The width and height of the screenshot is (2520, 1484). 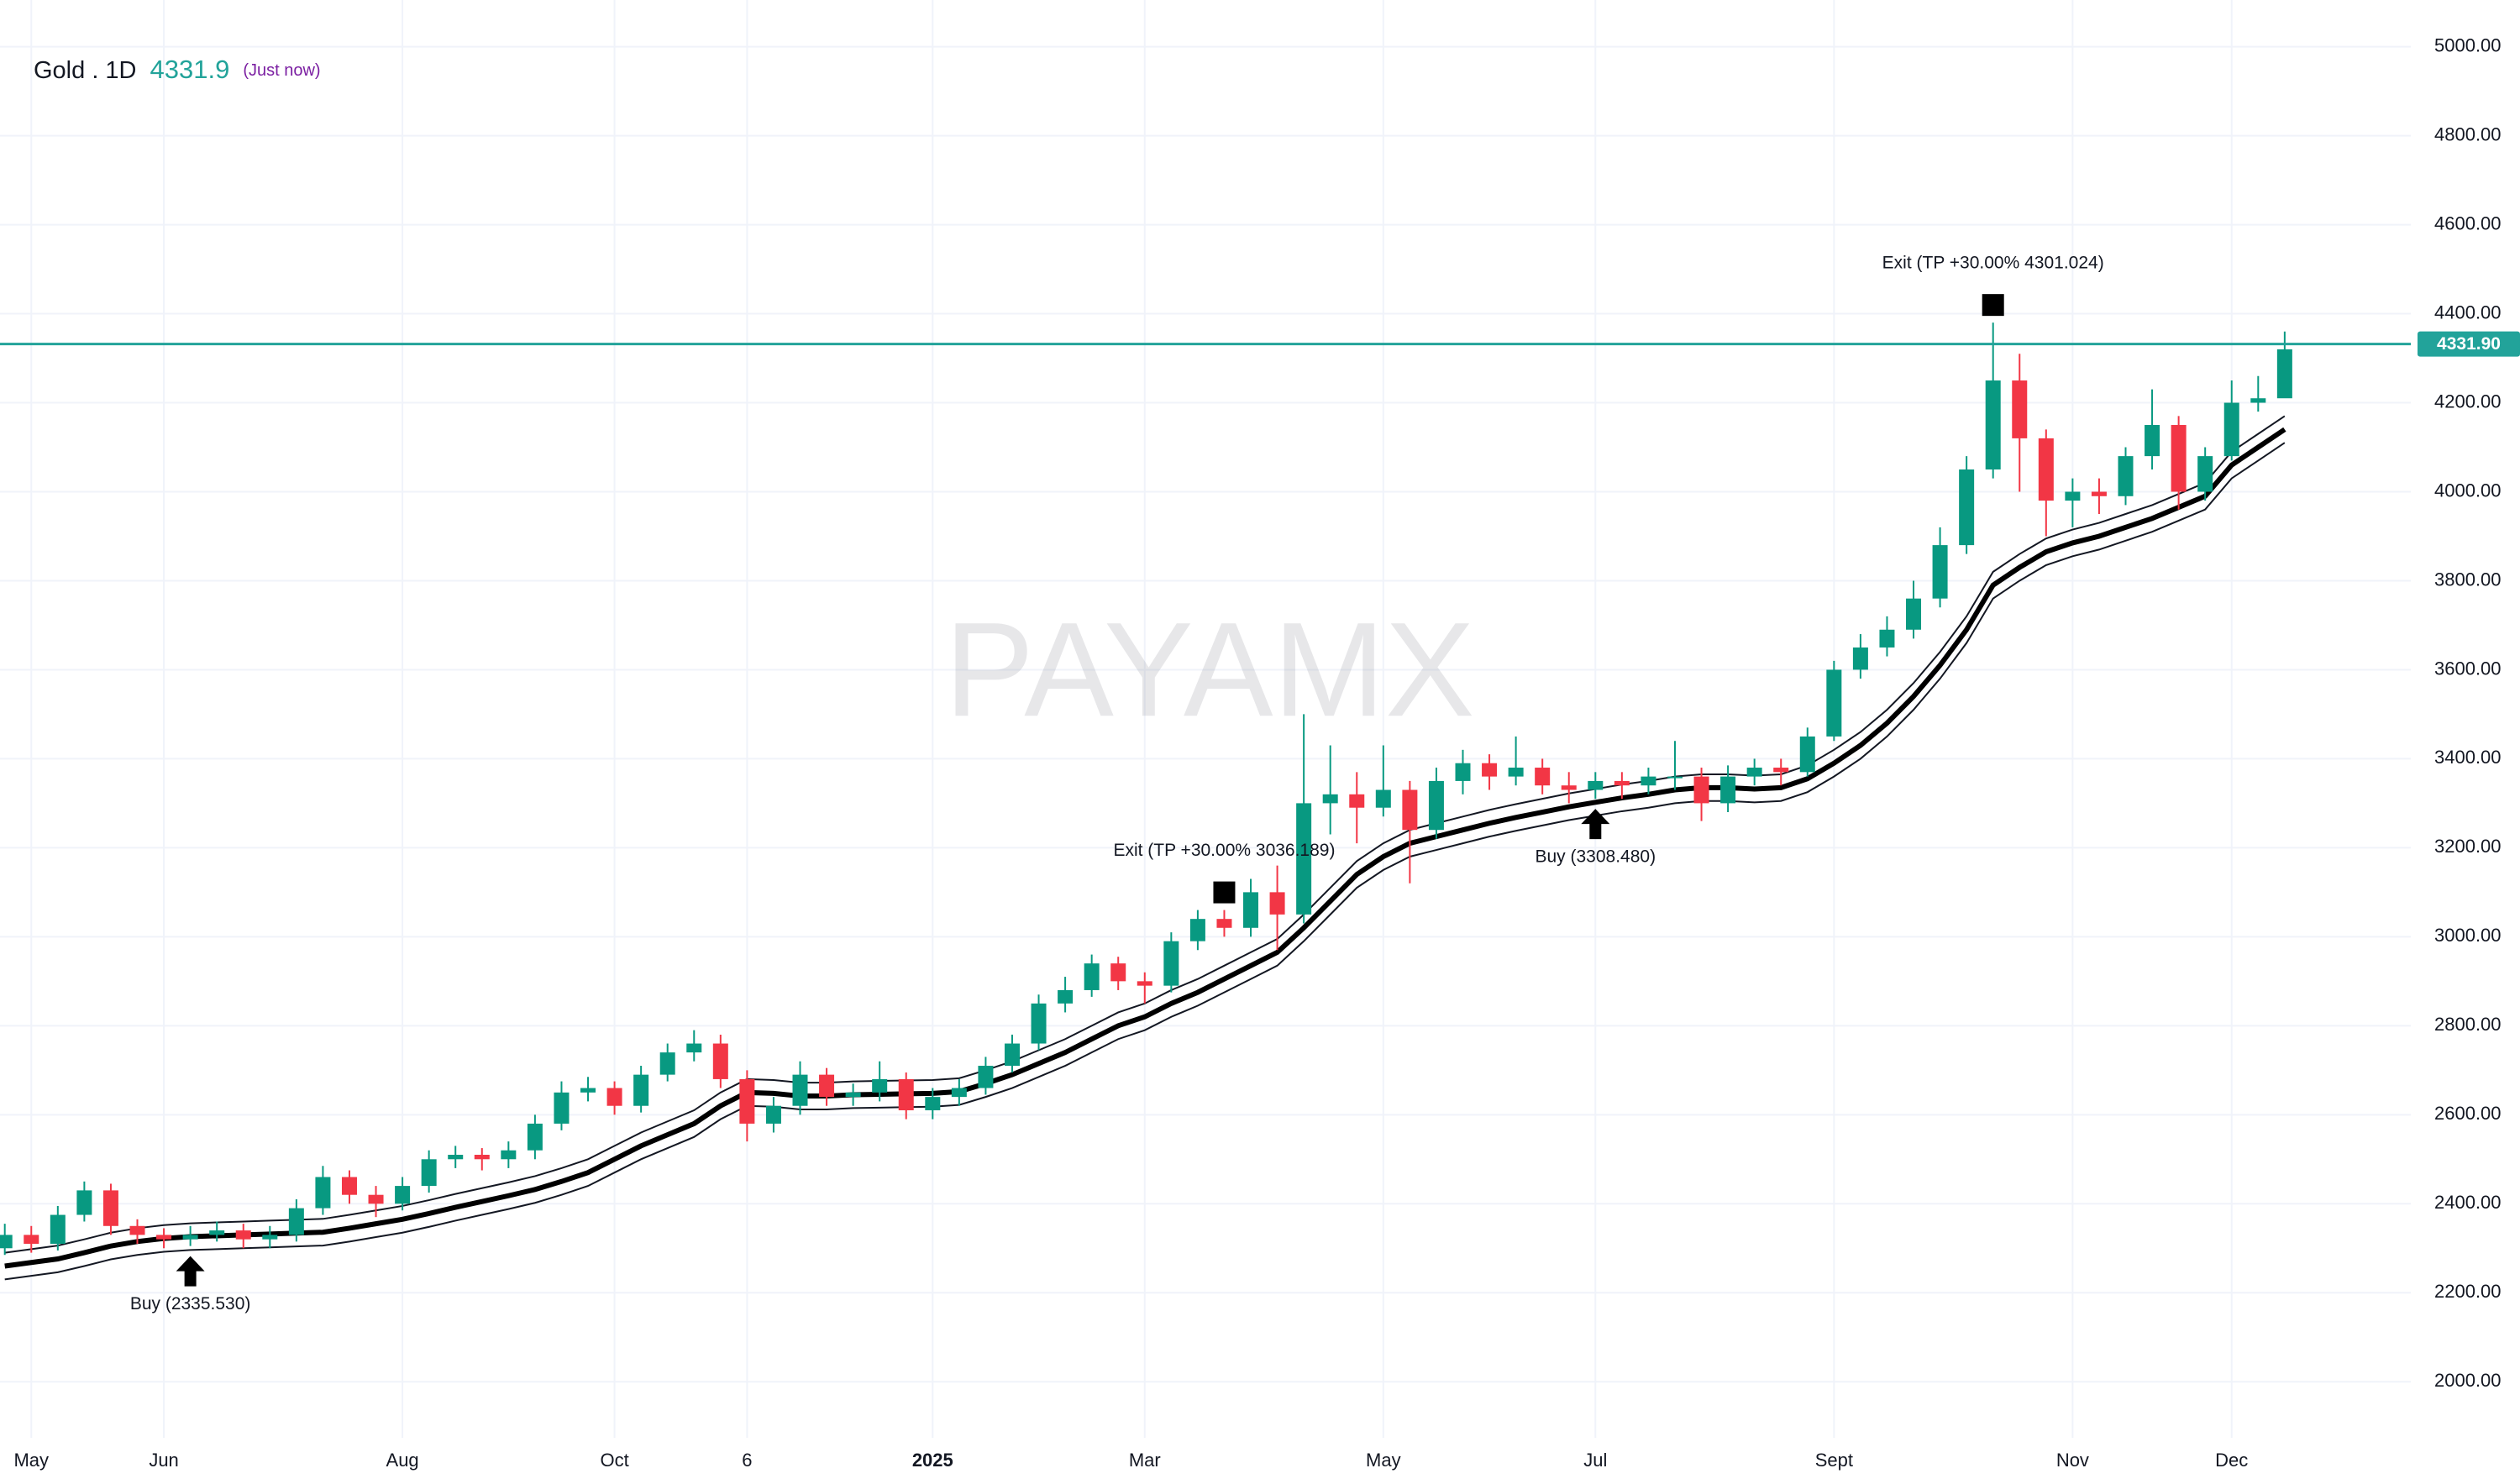 What do you see at coordinates (2468, 1025) in the screenshot?
I see `y-tick-label: 2800.00` at bounding box center [2468, 1025].